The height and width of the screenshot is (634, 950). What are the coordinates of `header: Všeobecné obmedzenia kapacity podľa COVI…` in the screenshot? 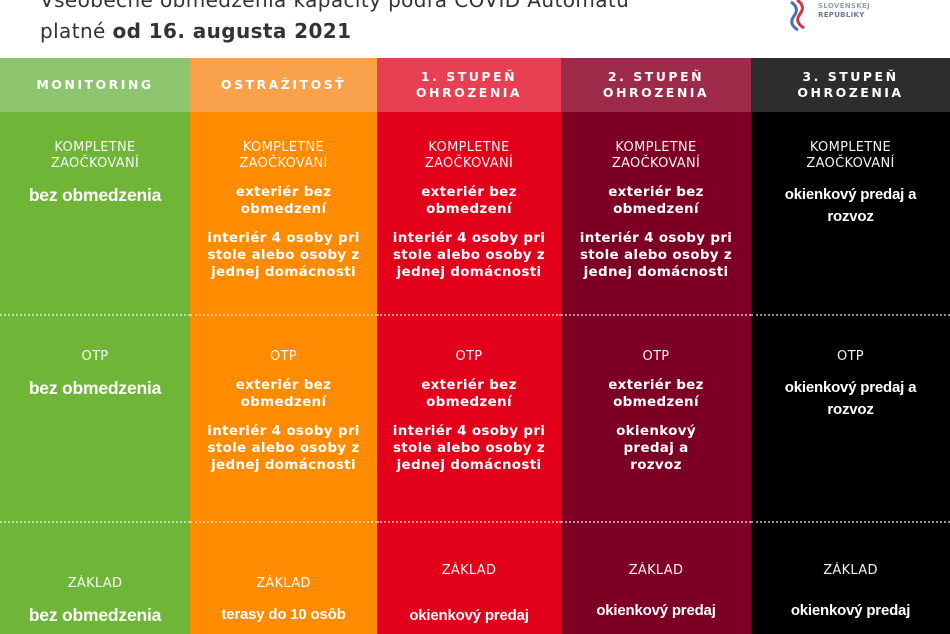 It's located at (475, 28).